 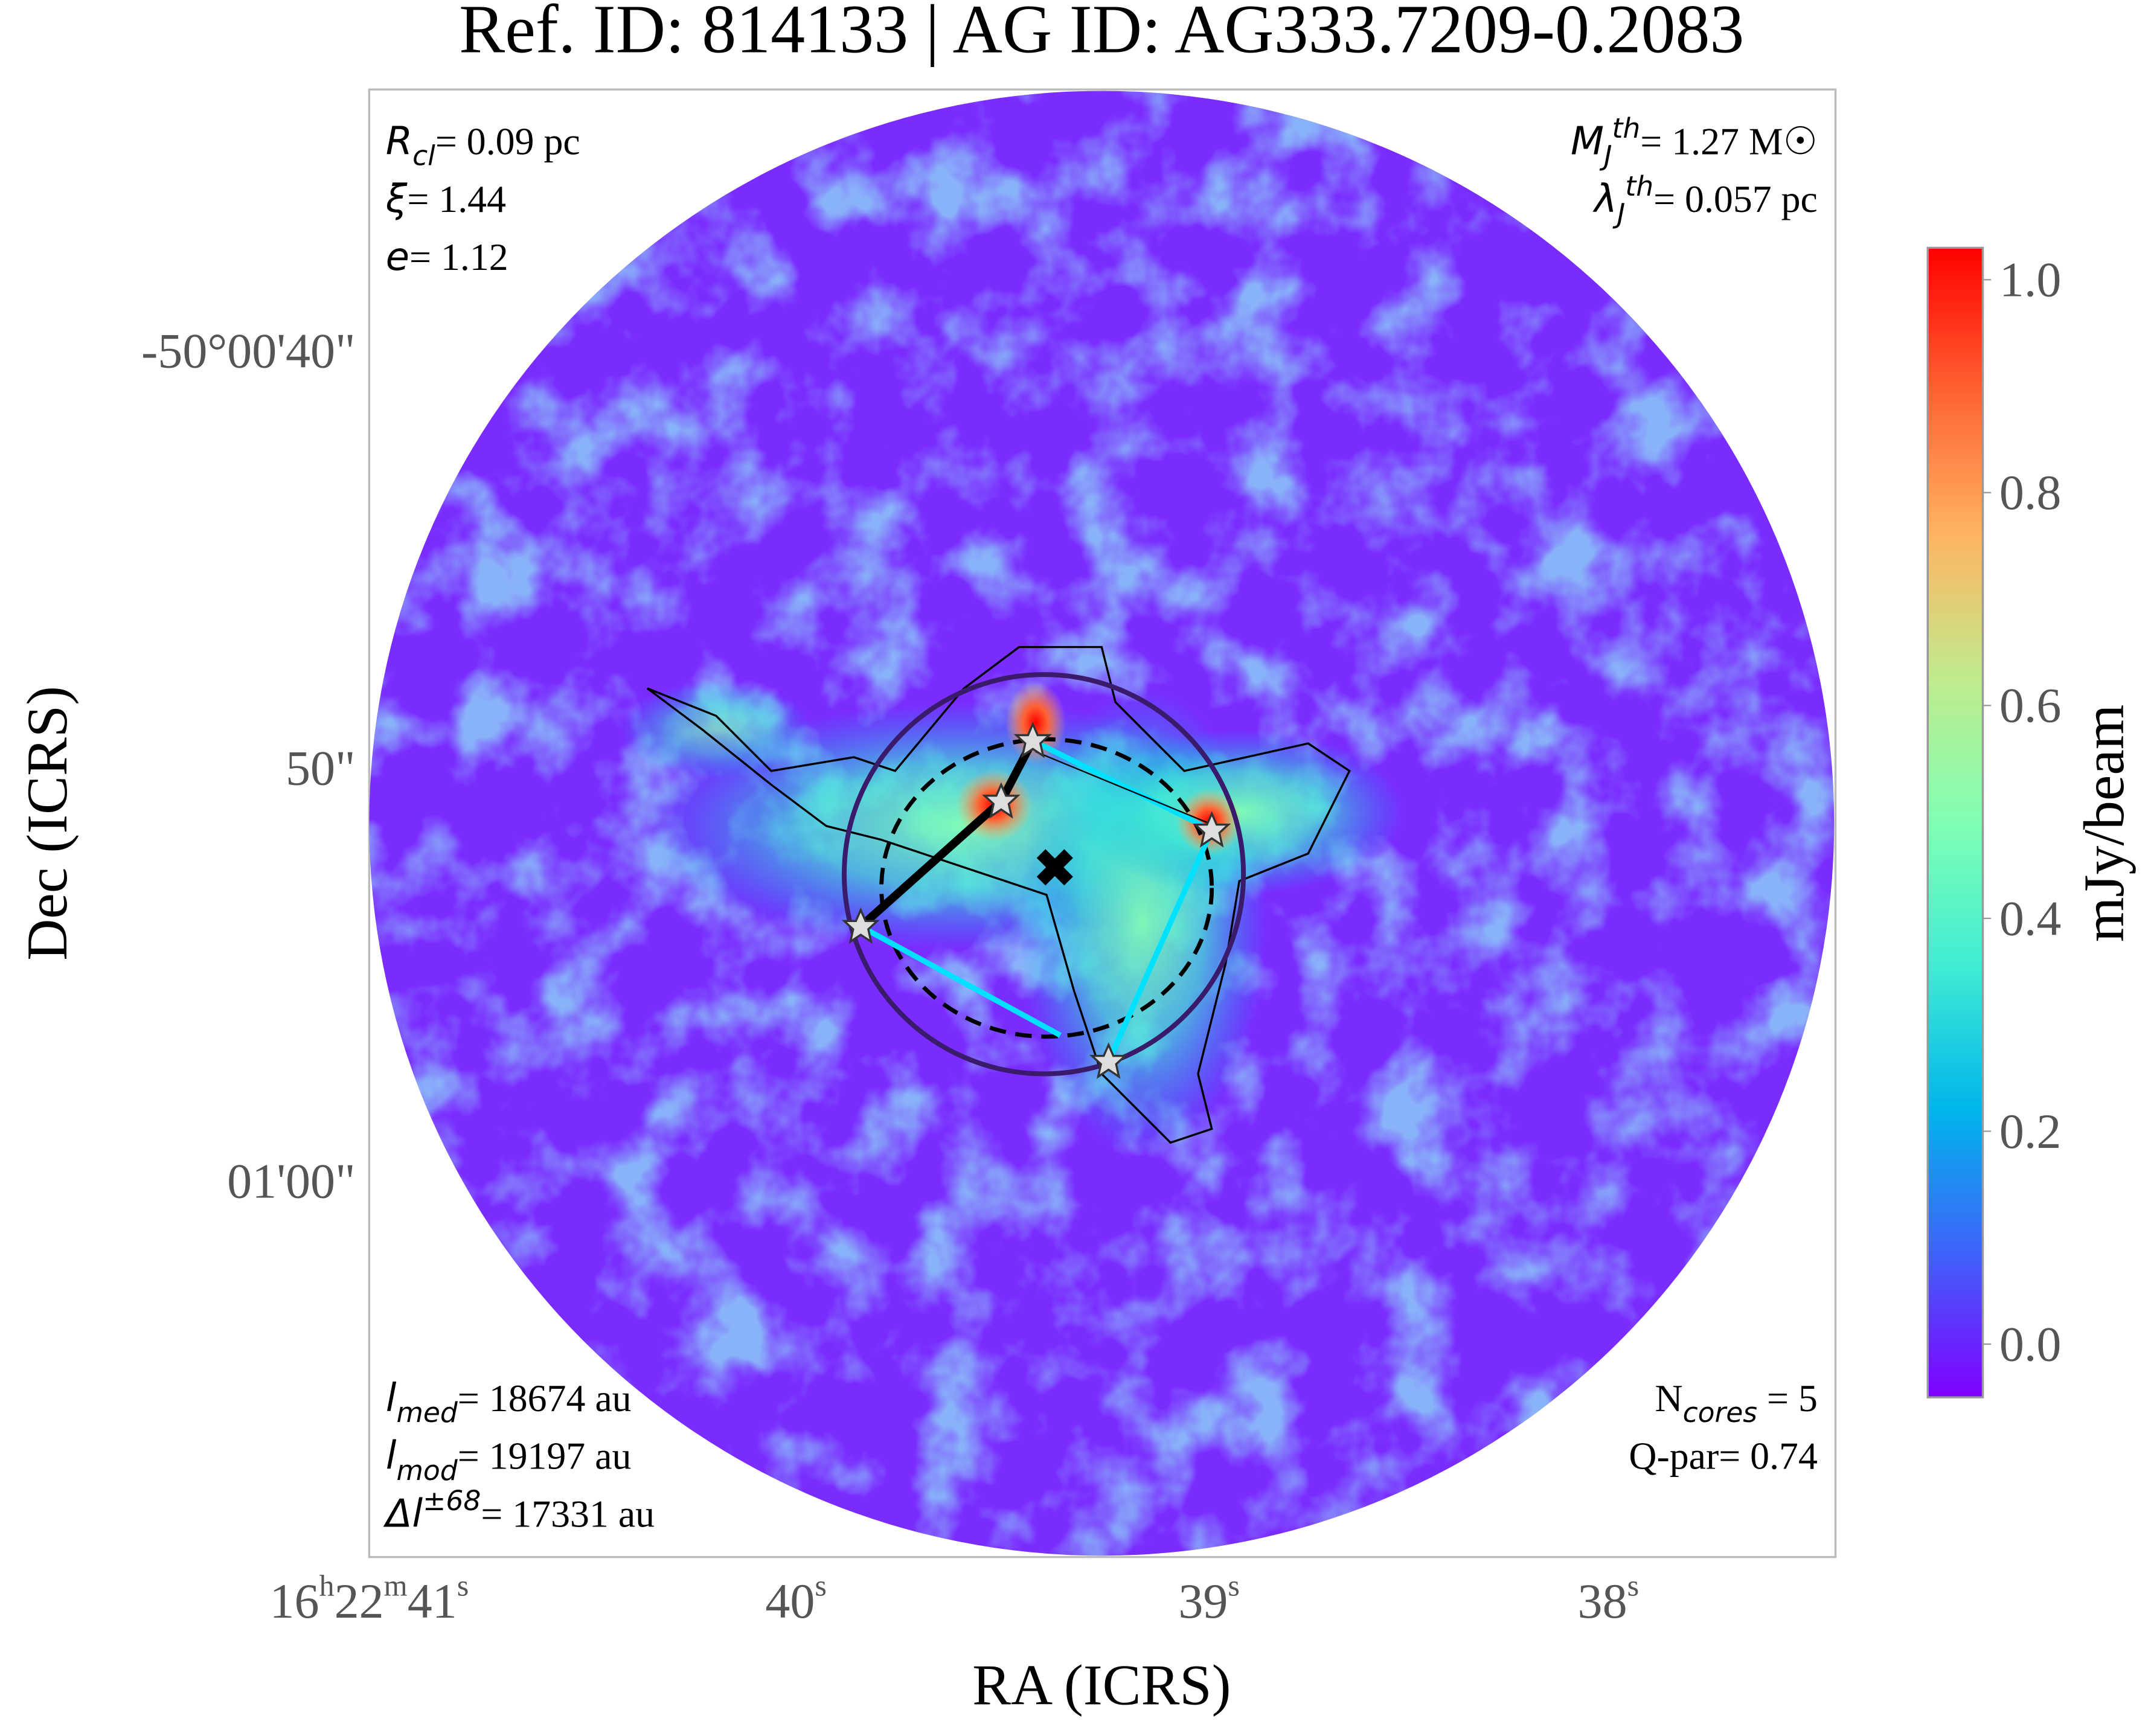 I want to click on annotation: Q-par= 0.74, so click(x=1723, y=1456).